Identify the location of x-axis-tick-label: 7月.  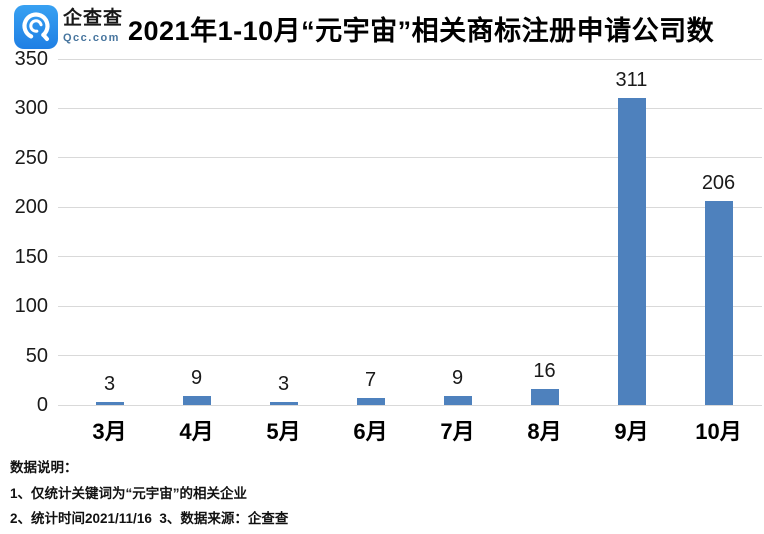
(457, 431).